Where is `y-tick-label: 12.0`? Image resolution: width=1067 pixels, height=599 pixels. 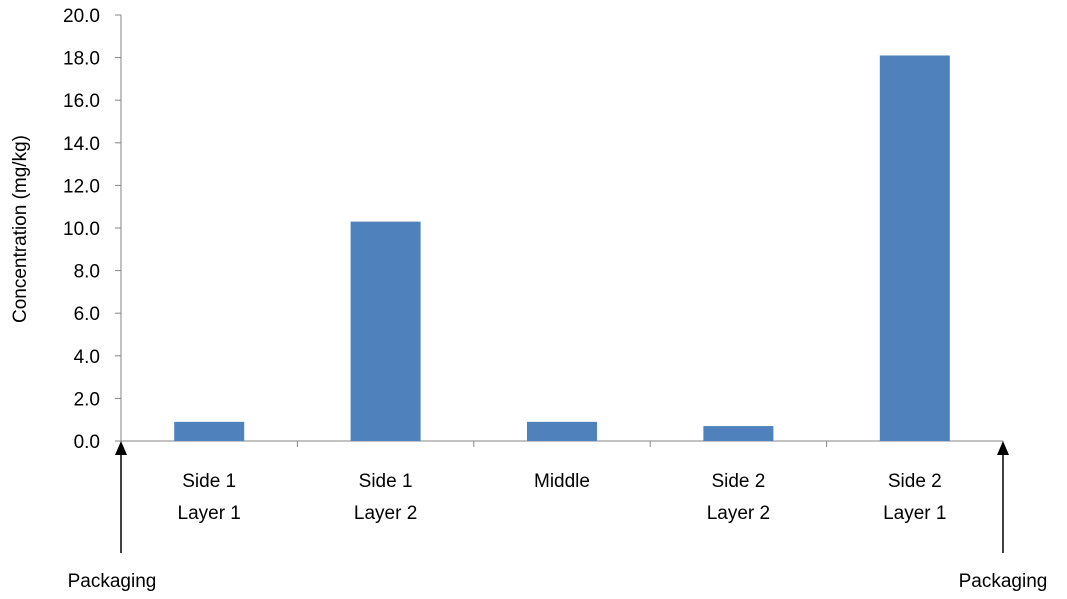 y-tick-label: 12.0 is located at coordinates (81, 186).